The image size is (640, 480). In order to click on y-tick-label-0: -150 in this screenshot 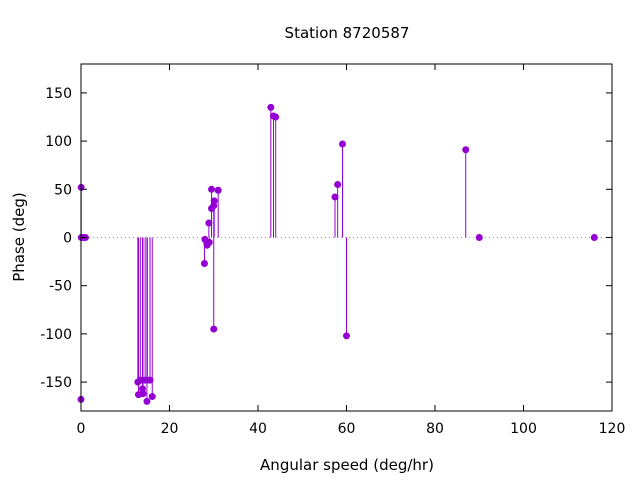, I will do `click(56, 383)`.